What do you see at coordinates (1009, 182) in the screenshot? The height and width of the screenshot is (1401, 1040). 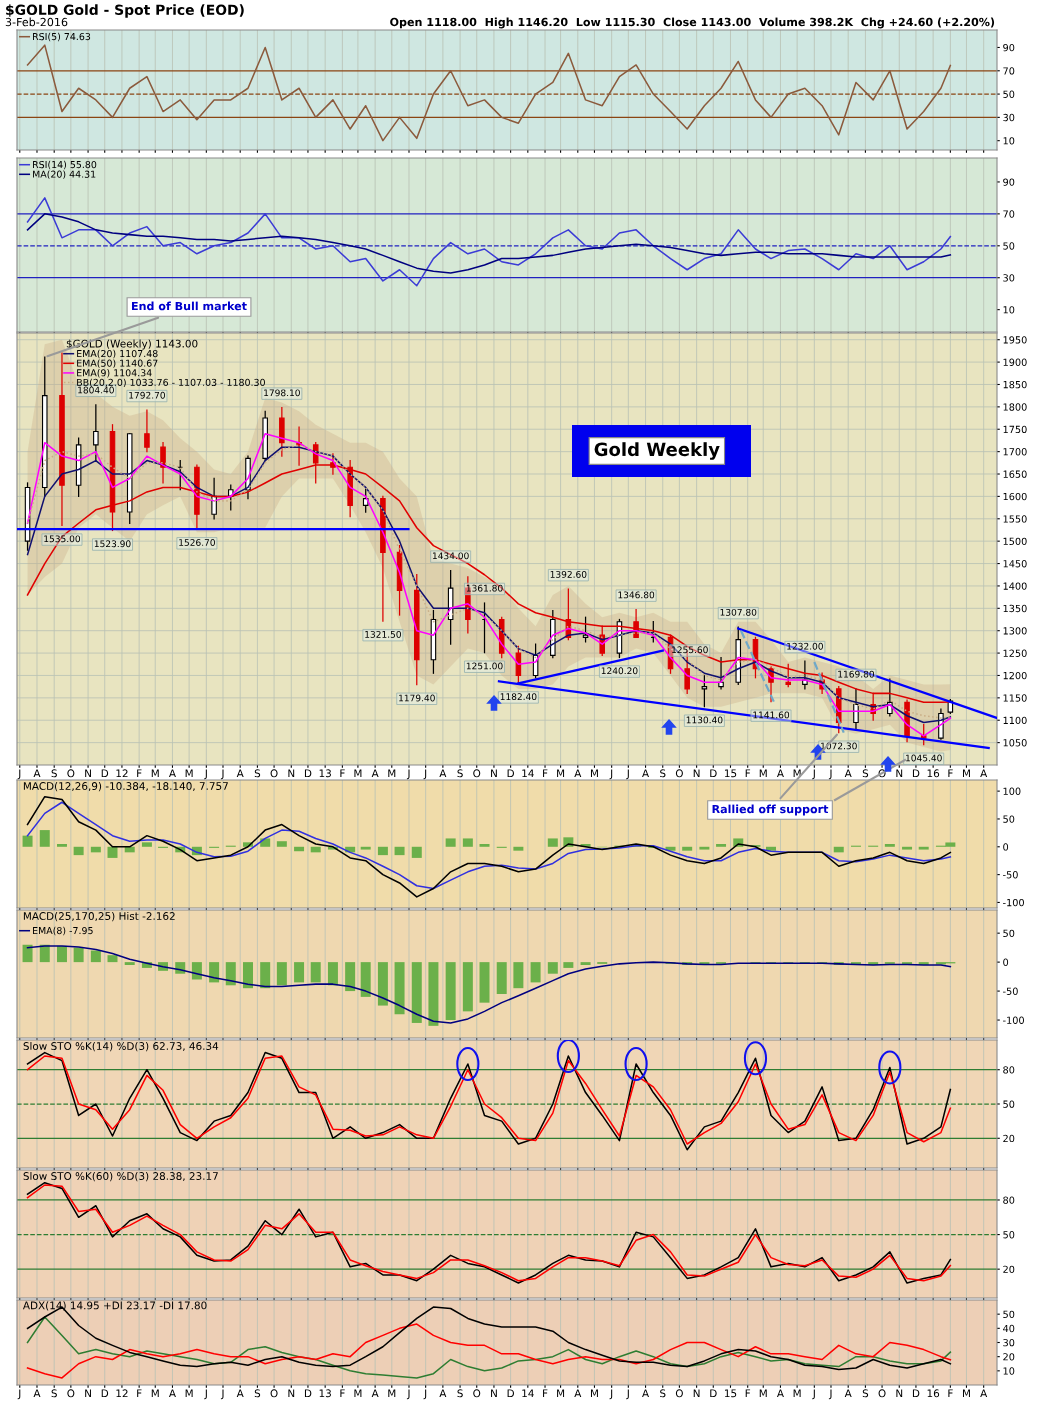 I see `y-tick-label: 90` at bounding box center [1009, 182].